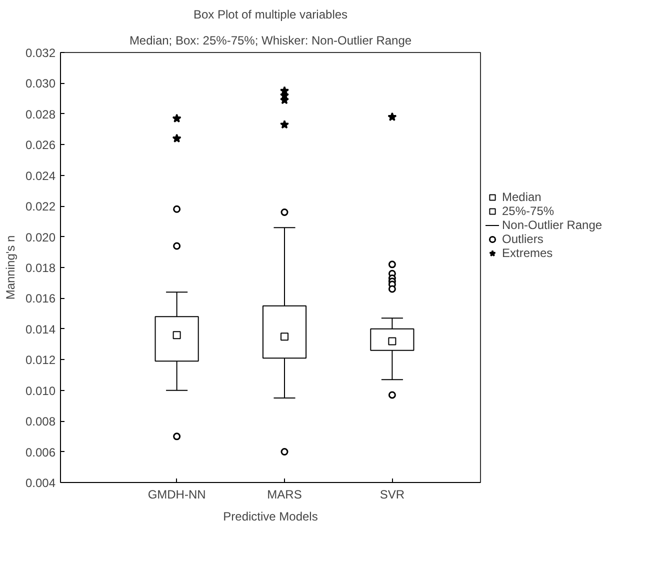 Image resolution: width=661 pixels, height=568 pixels. What do you see at coordinates (392, 495) in the screenshot?
I see `x-tick-label: SVR` at bounding box center [392, 495].